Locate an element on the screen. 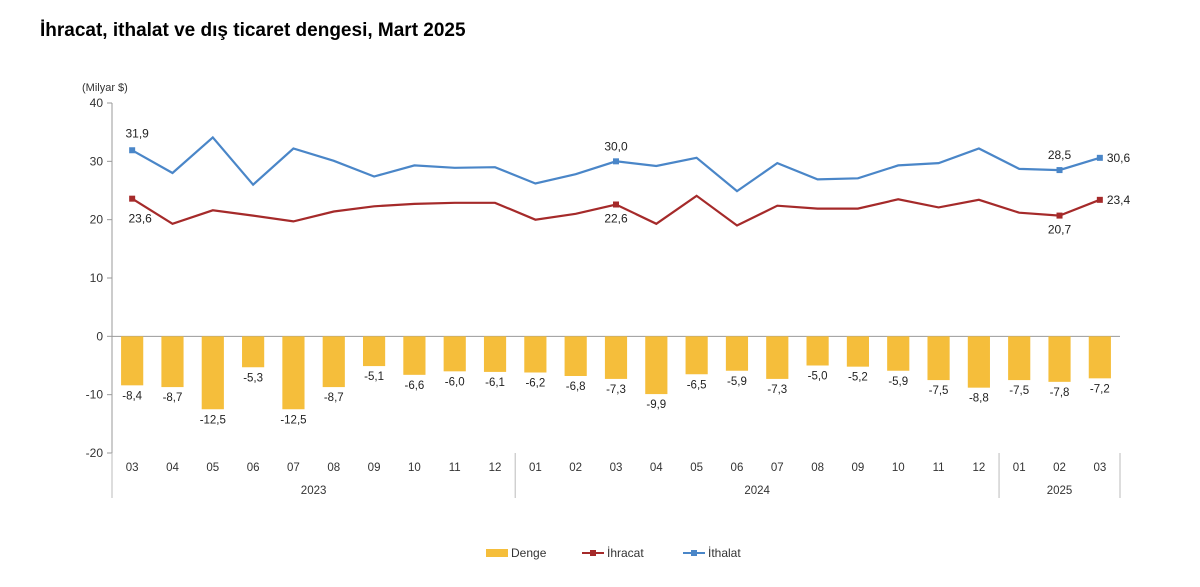 The image size is (1200, 587). x-tick-label: 07 is located at coordinates (293, 468).